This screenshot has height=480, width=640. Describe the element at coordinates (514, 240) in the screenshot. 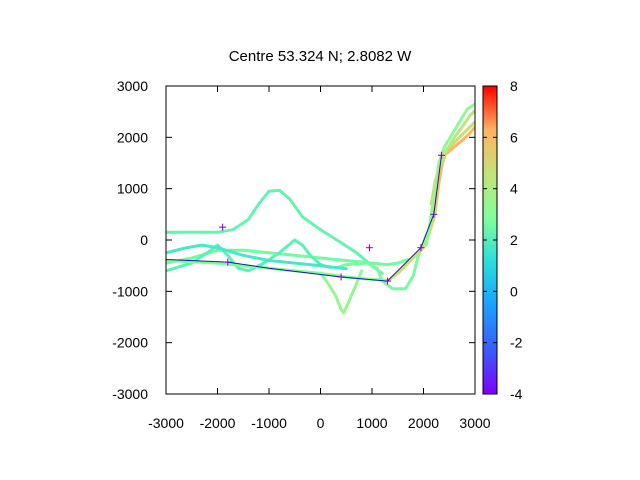

I see `colorbar-tick-label: 2` at that location.